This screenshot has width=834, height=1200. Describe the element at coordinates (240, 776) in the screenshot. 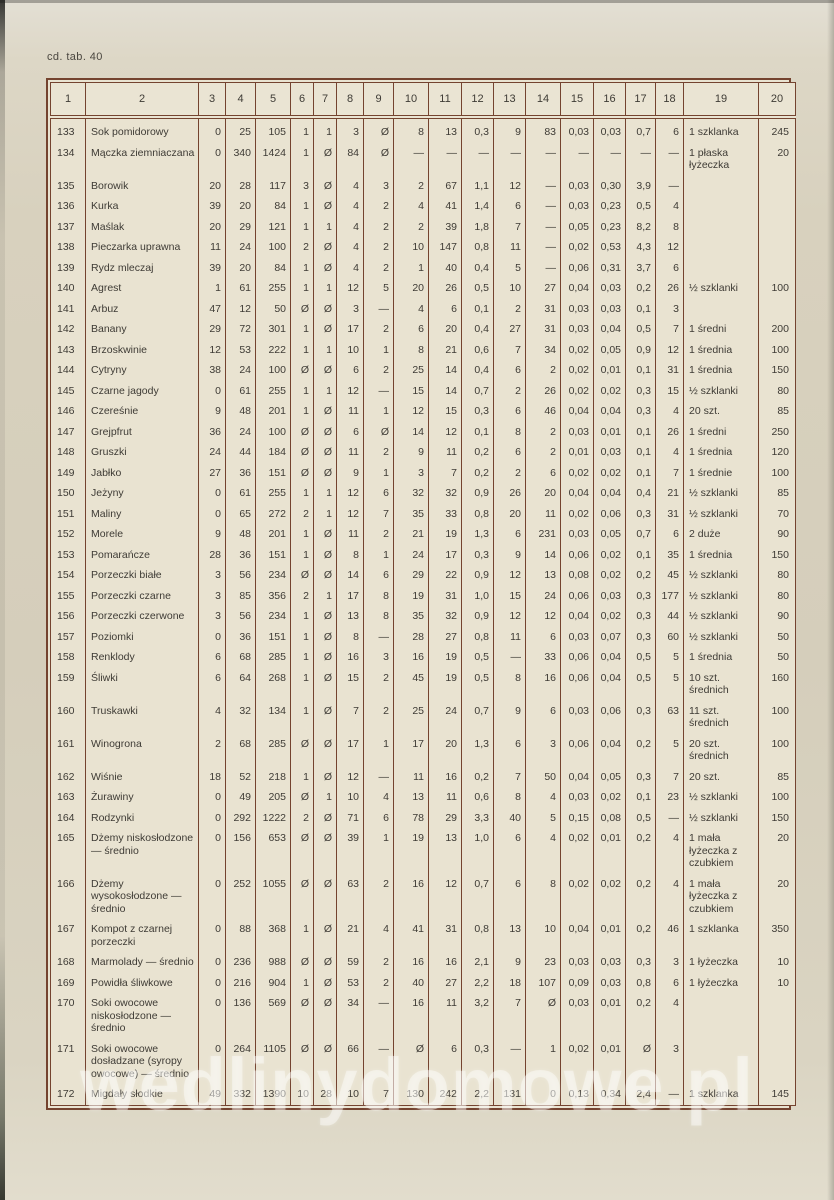

I see `value-cell: 52` at that location.